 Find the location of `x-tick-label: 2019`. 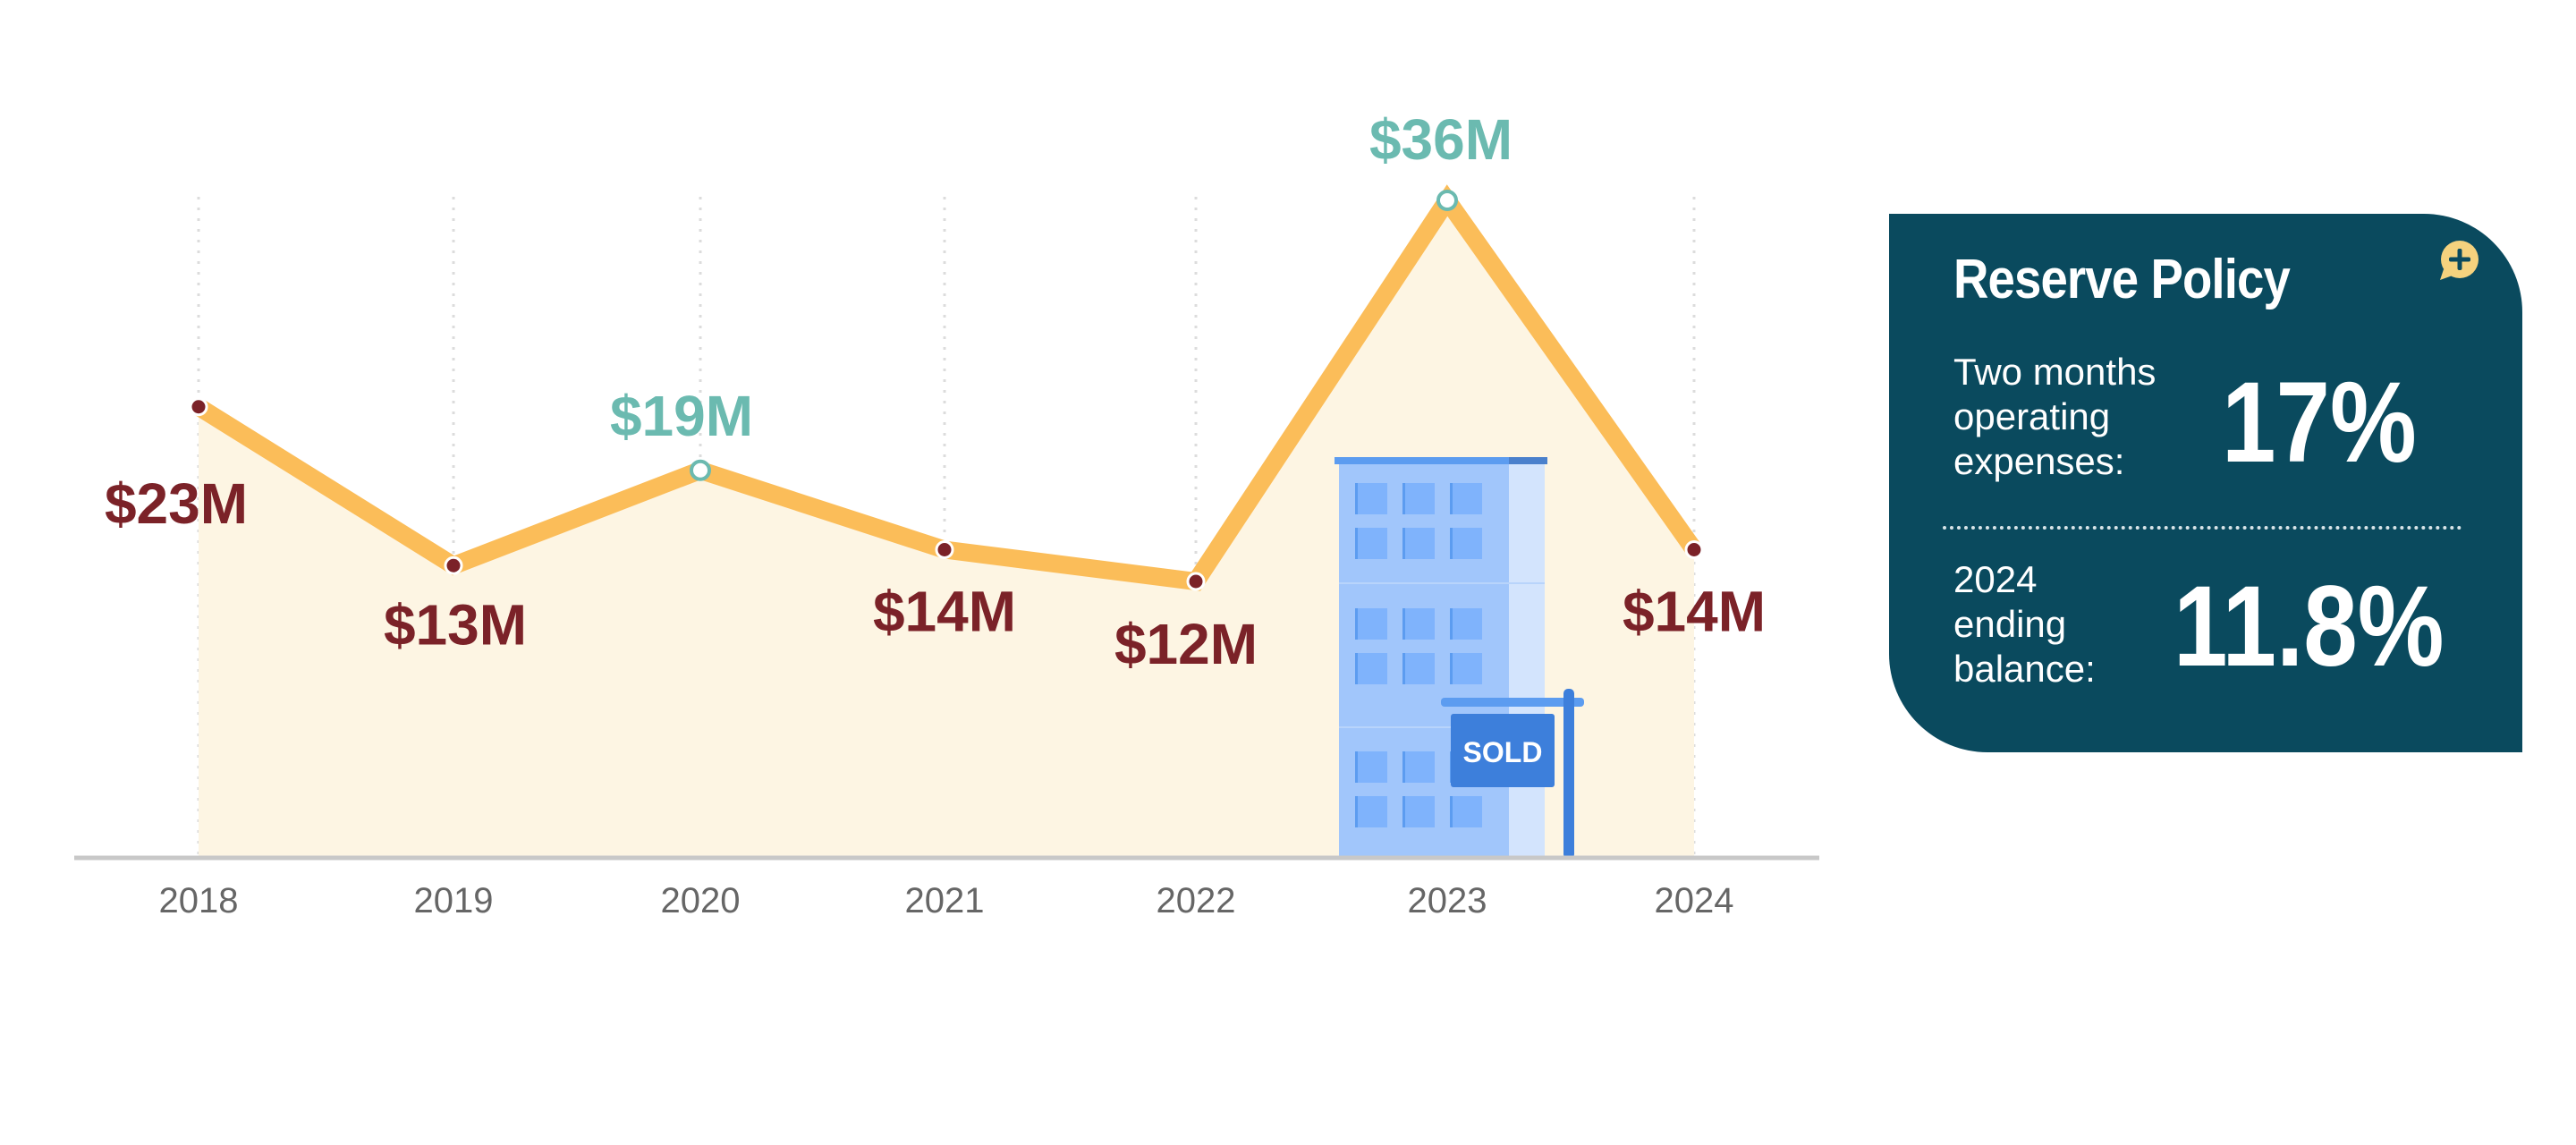

x-tick-label: 2019 is located at coordinates (454, 900).